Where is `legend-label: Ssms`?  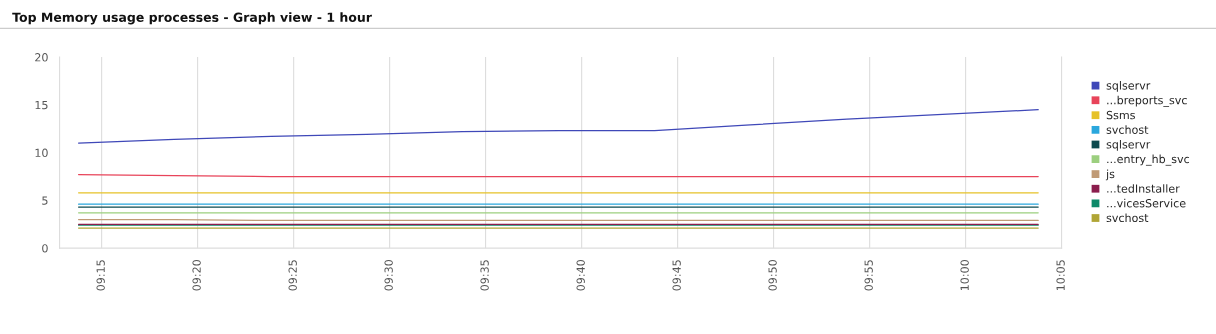 legend-label: Ssms is located at coordinates (1120, 115).